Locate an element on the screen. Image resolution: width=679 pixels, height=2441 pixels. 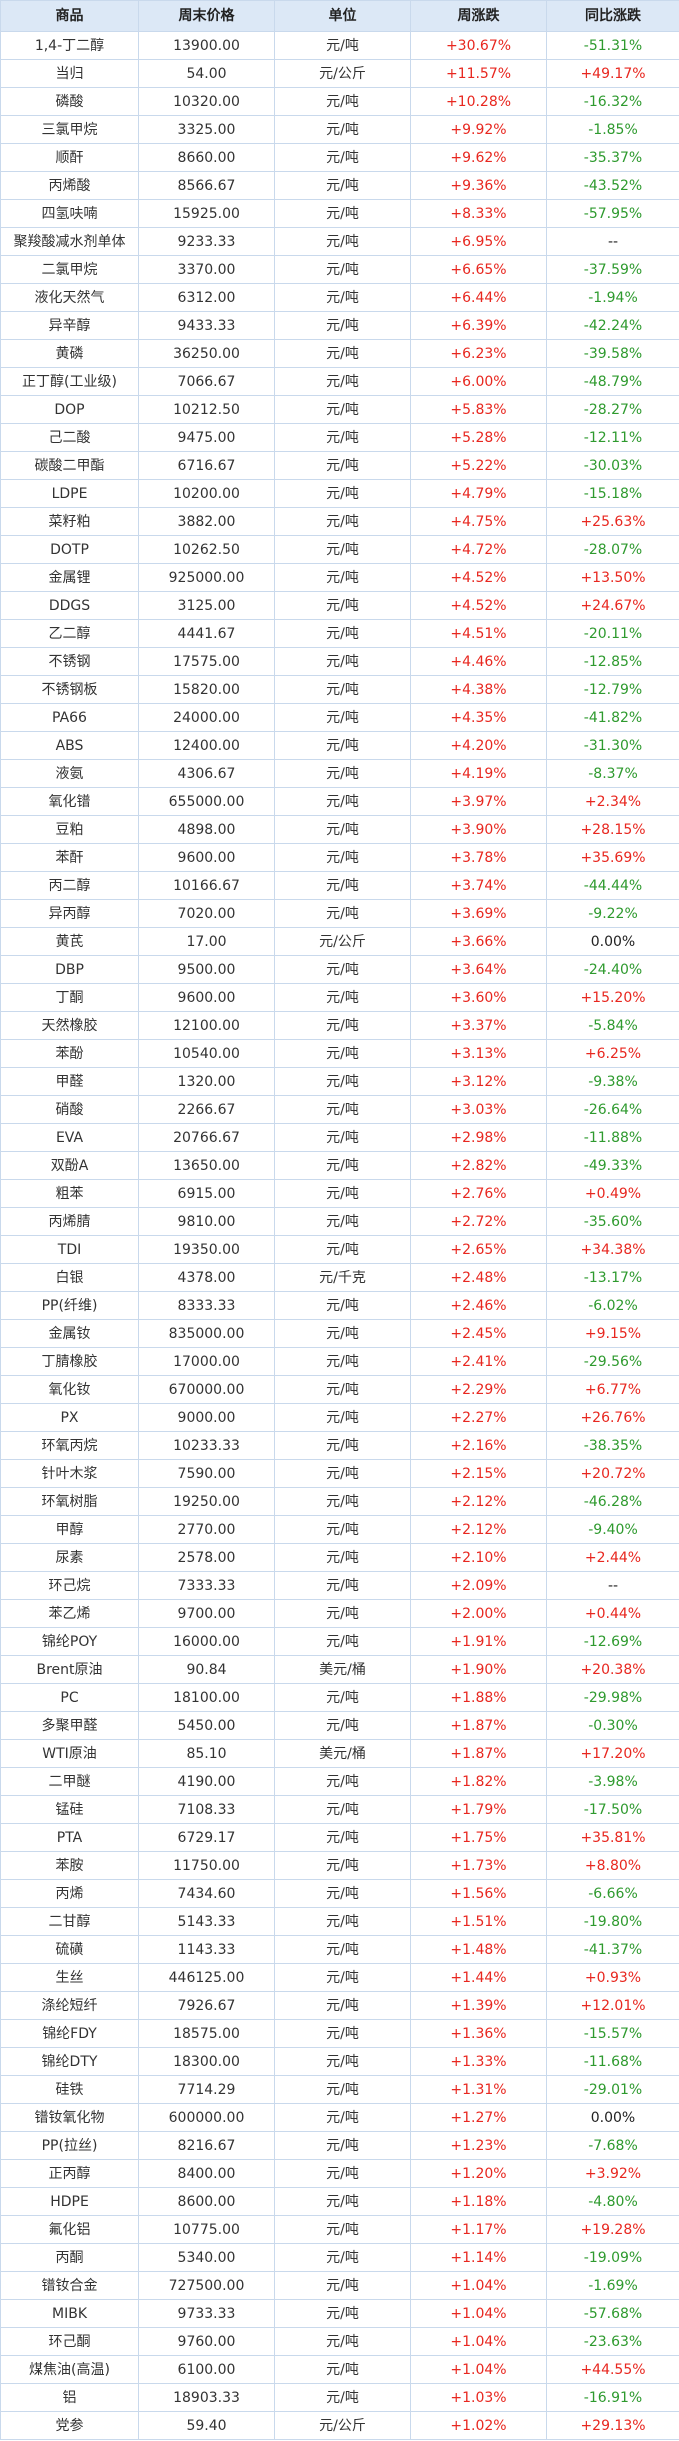
yoy-change-cell: -5.84% is located at coordinates (612, 1025).